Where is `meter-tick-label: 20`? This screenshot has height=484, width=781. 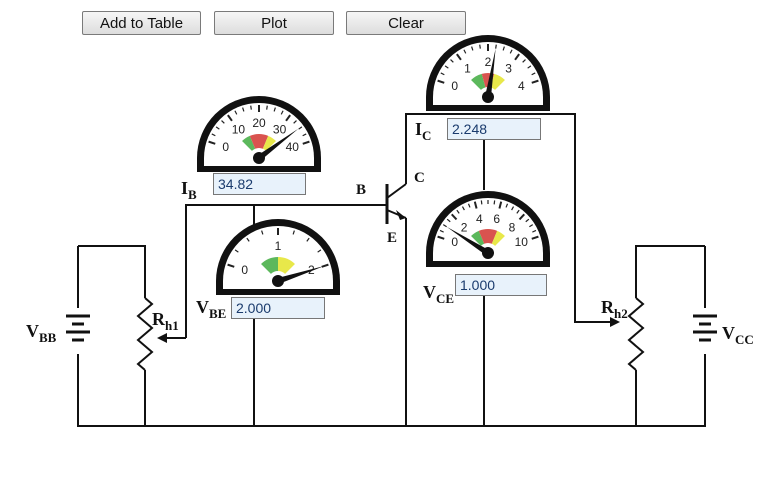
meter-tick-label: 20 is located at coordinates (259, 123).